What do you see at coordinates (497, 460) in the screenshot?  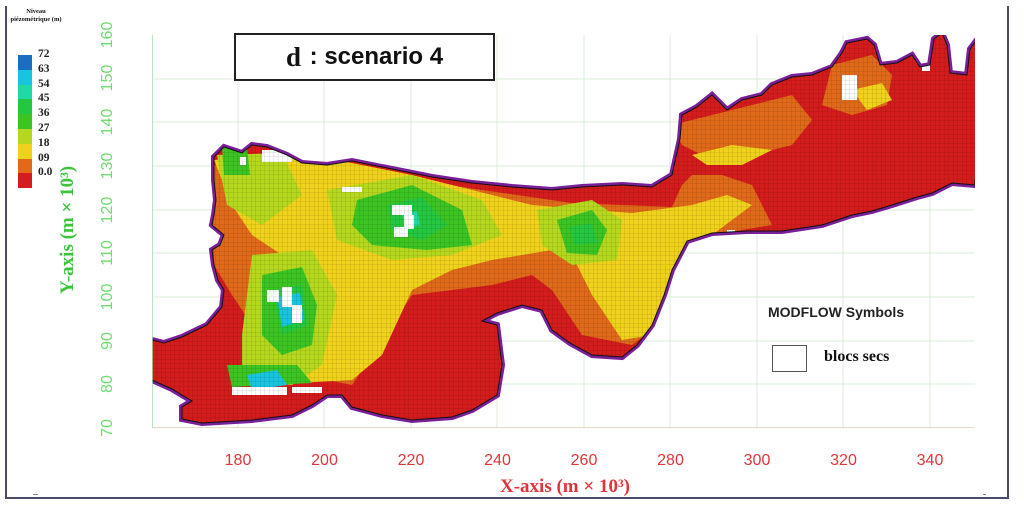 I see `x-tick-label: 240` at bounding box center [497, 460].